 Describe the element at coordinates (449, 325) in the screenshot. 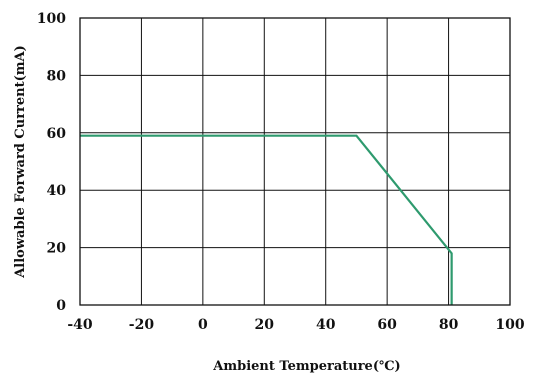

I see `x-tick-label: 80` at that location.